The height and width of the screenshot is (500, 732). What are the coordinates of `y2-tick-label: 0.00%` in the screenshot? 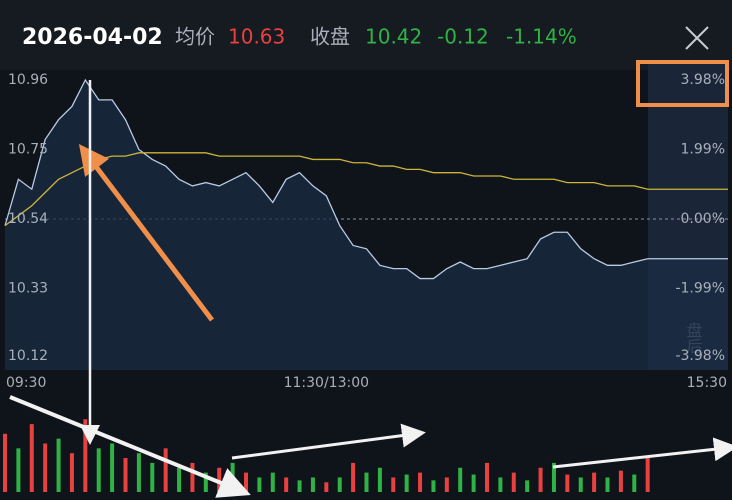 It's located at (703, 219).